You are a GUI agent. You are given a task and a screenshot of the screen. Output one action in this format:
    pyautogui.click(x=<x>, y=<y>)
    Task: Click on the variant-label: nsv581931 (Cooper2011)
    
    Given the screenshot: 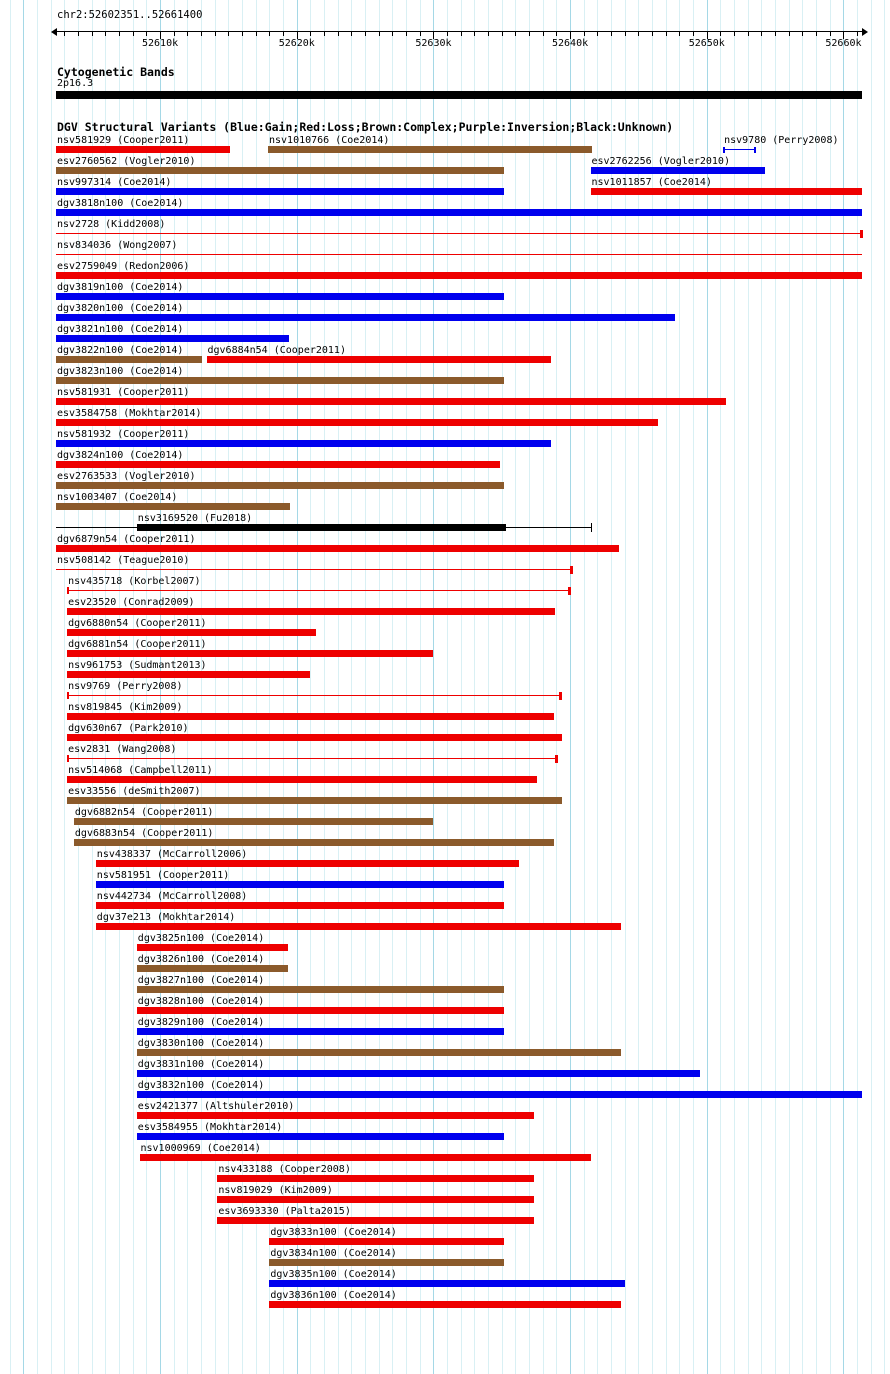 What is the action you would take?
    pyautogui.click(x=123, y=392)
    